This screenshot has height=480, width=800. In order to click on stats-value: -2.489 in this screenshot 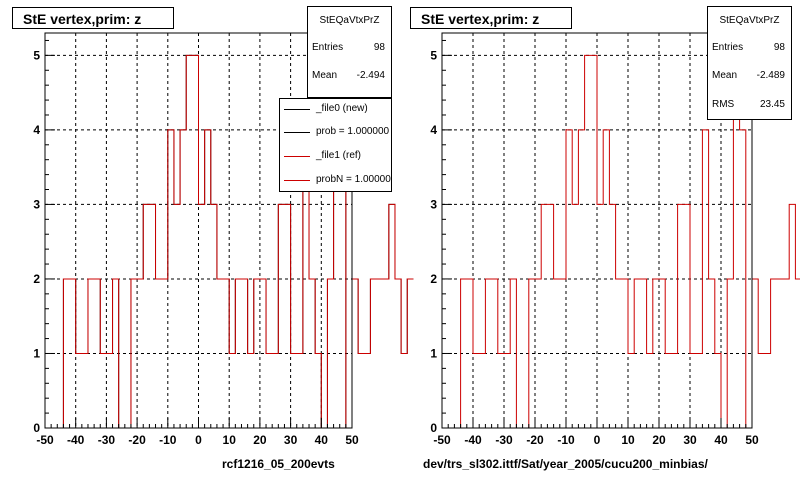, I will do `click(770, 75)`.